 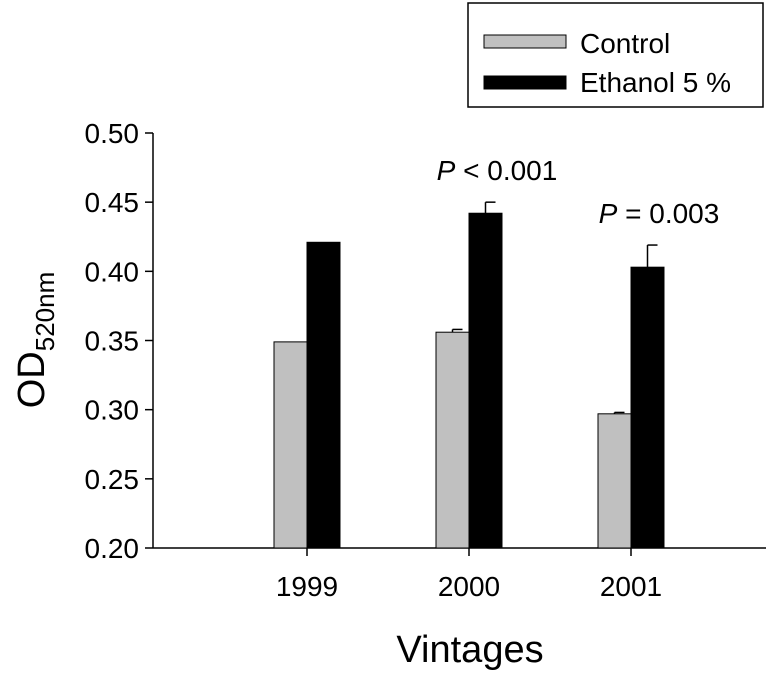 I want to click on bar-control-2000, so click(x=452, y=440).